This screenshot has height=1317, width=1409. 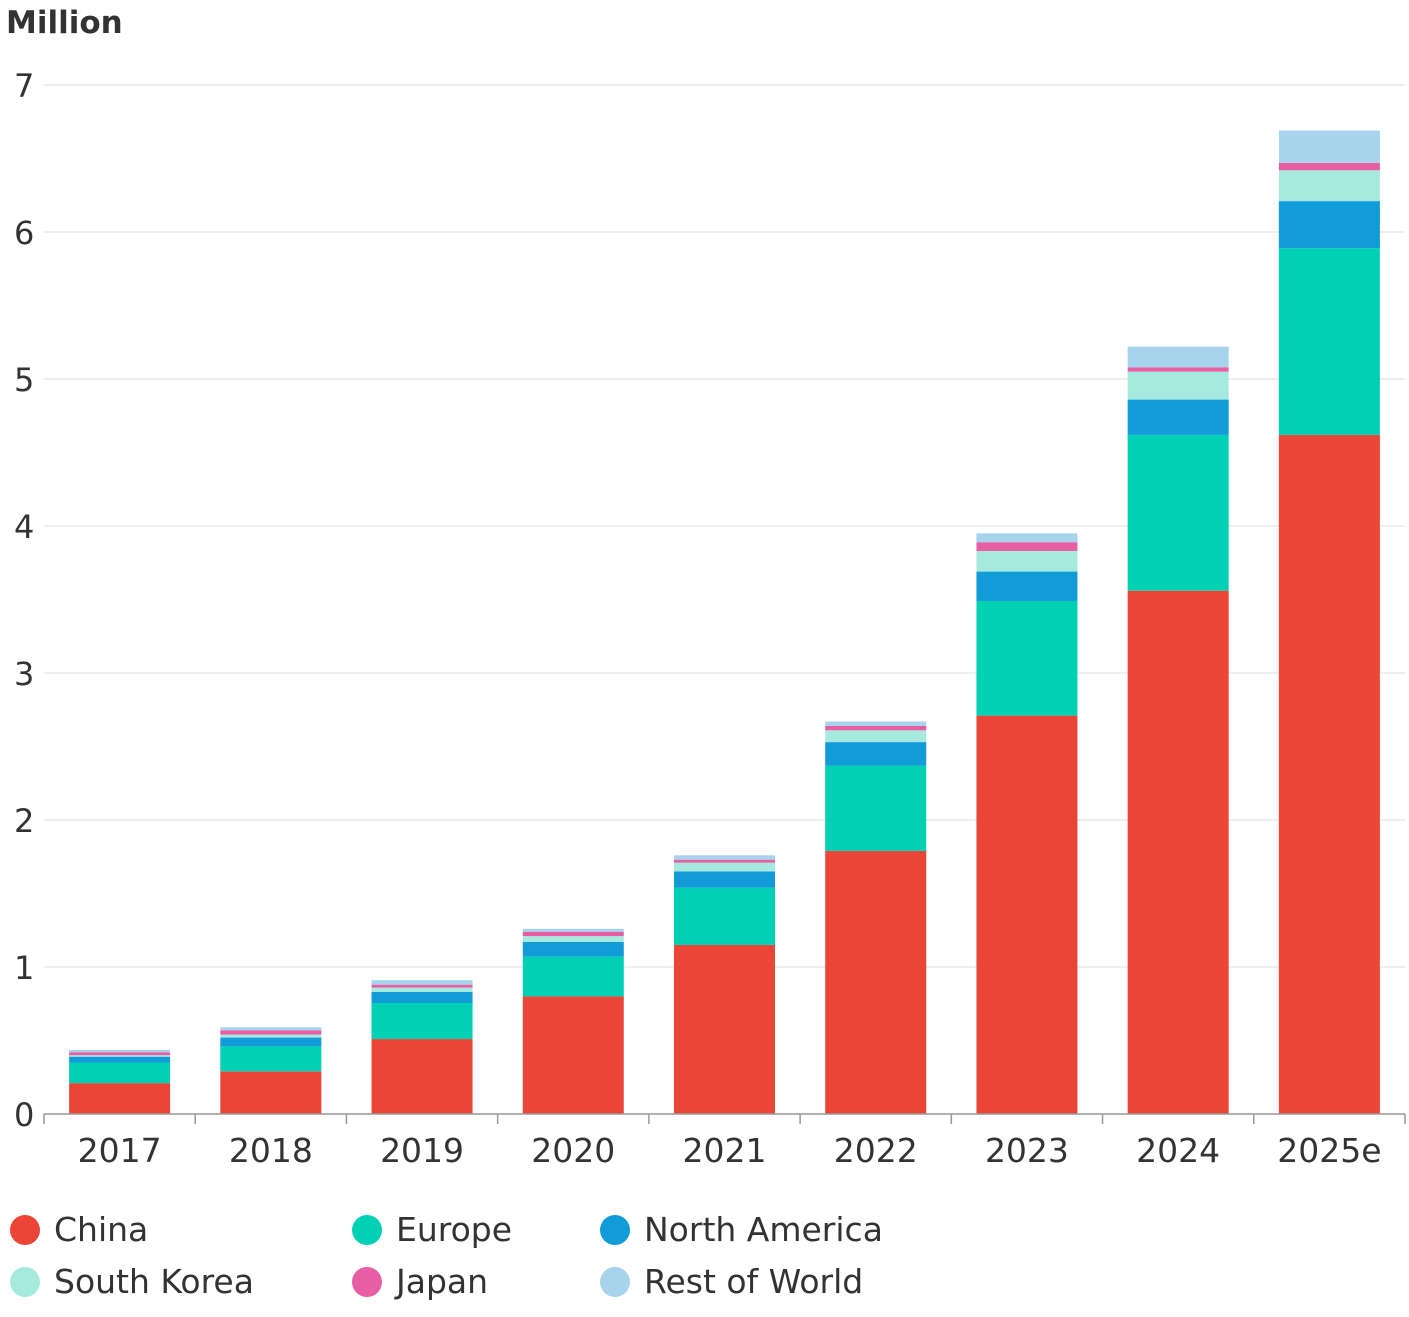 I want to click on x-tick-label: 2017, so click(x=120, y=1150).